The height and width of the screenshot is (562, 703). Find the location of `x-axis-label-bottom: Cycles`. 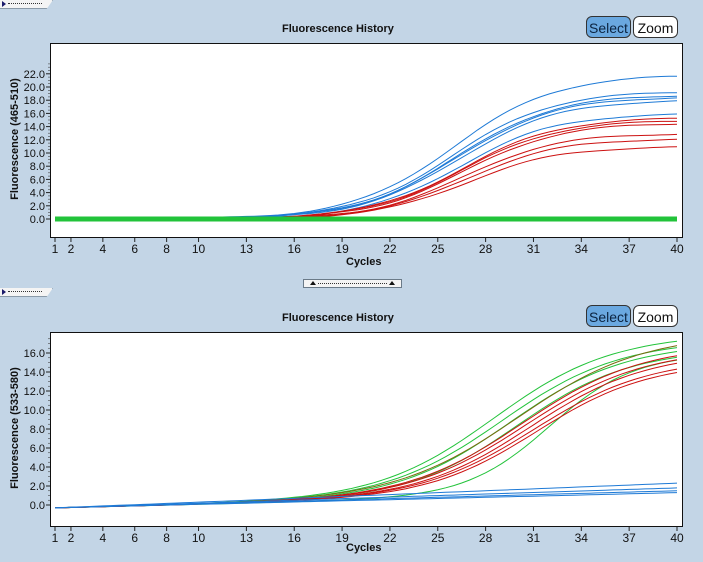

x-axis-label-bottom: Cycles is located at coordinates (364, 548).